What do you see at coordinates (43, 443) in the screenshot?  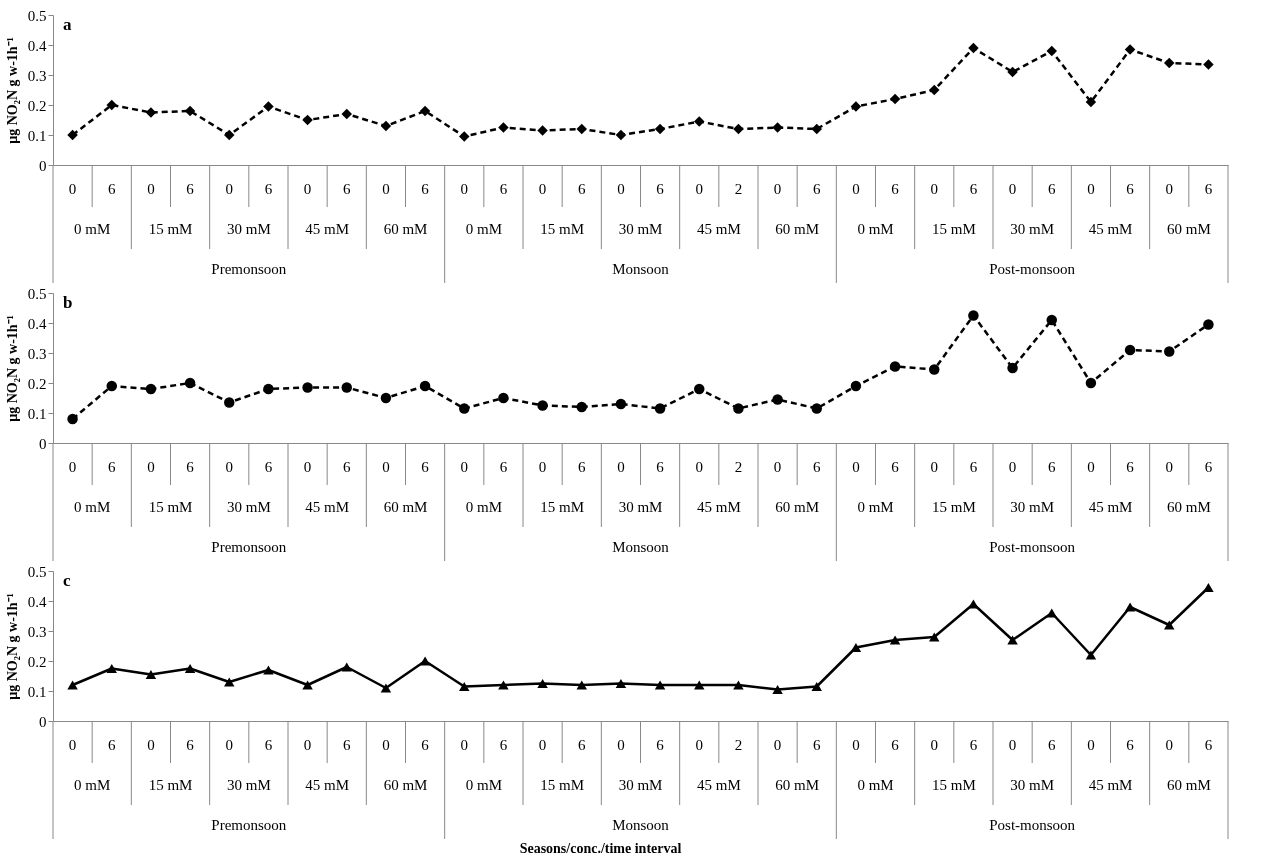 I see `y-tick-label: 0` at bounding box center [43, 443].